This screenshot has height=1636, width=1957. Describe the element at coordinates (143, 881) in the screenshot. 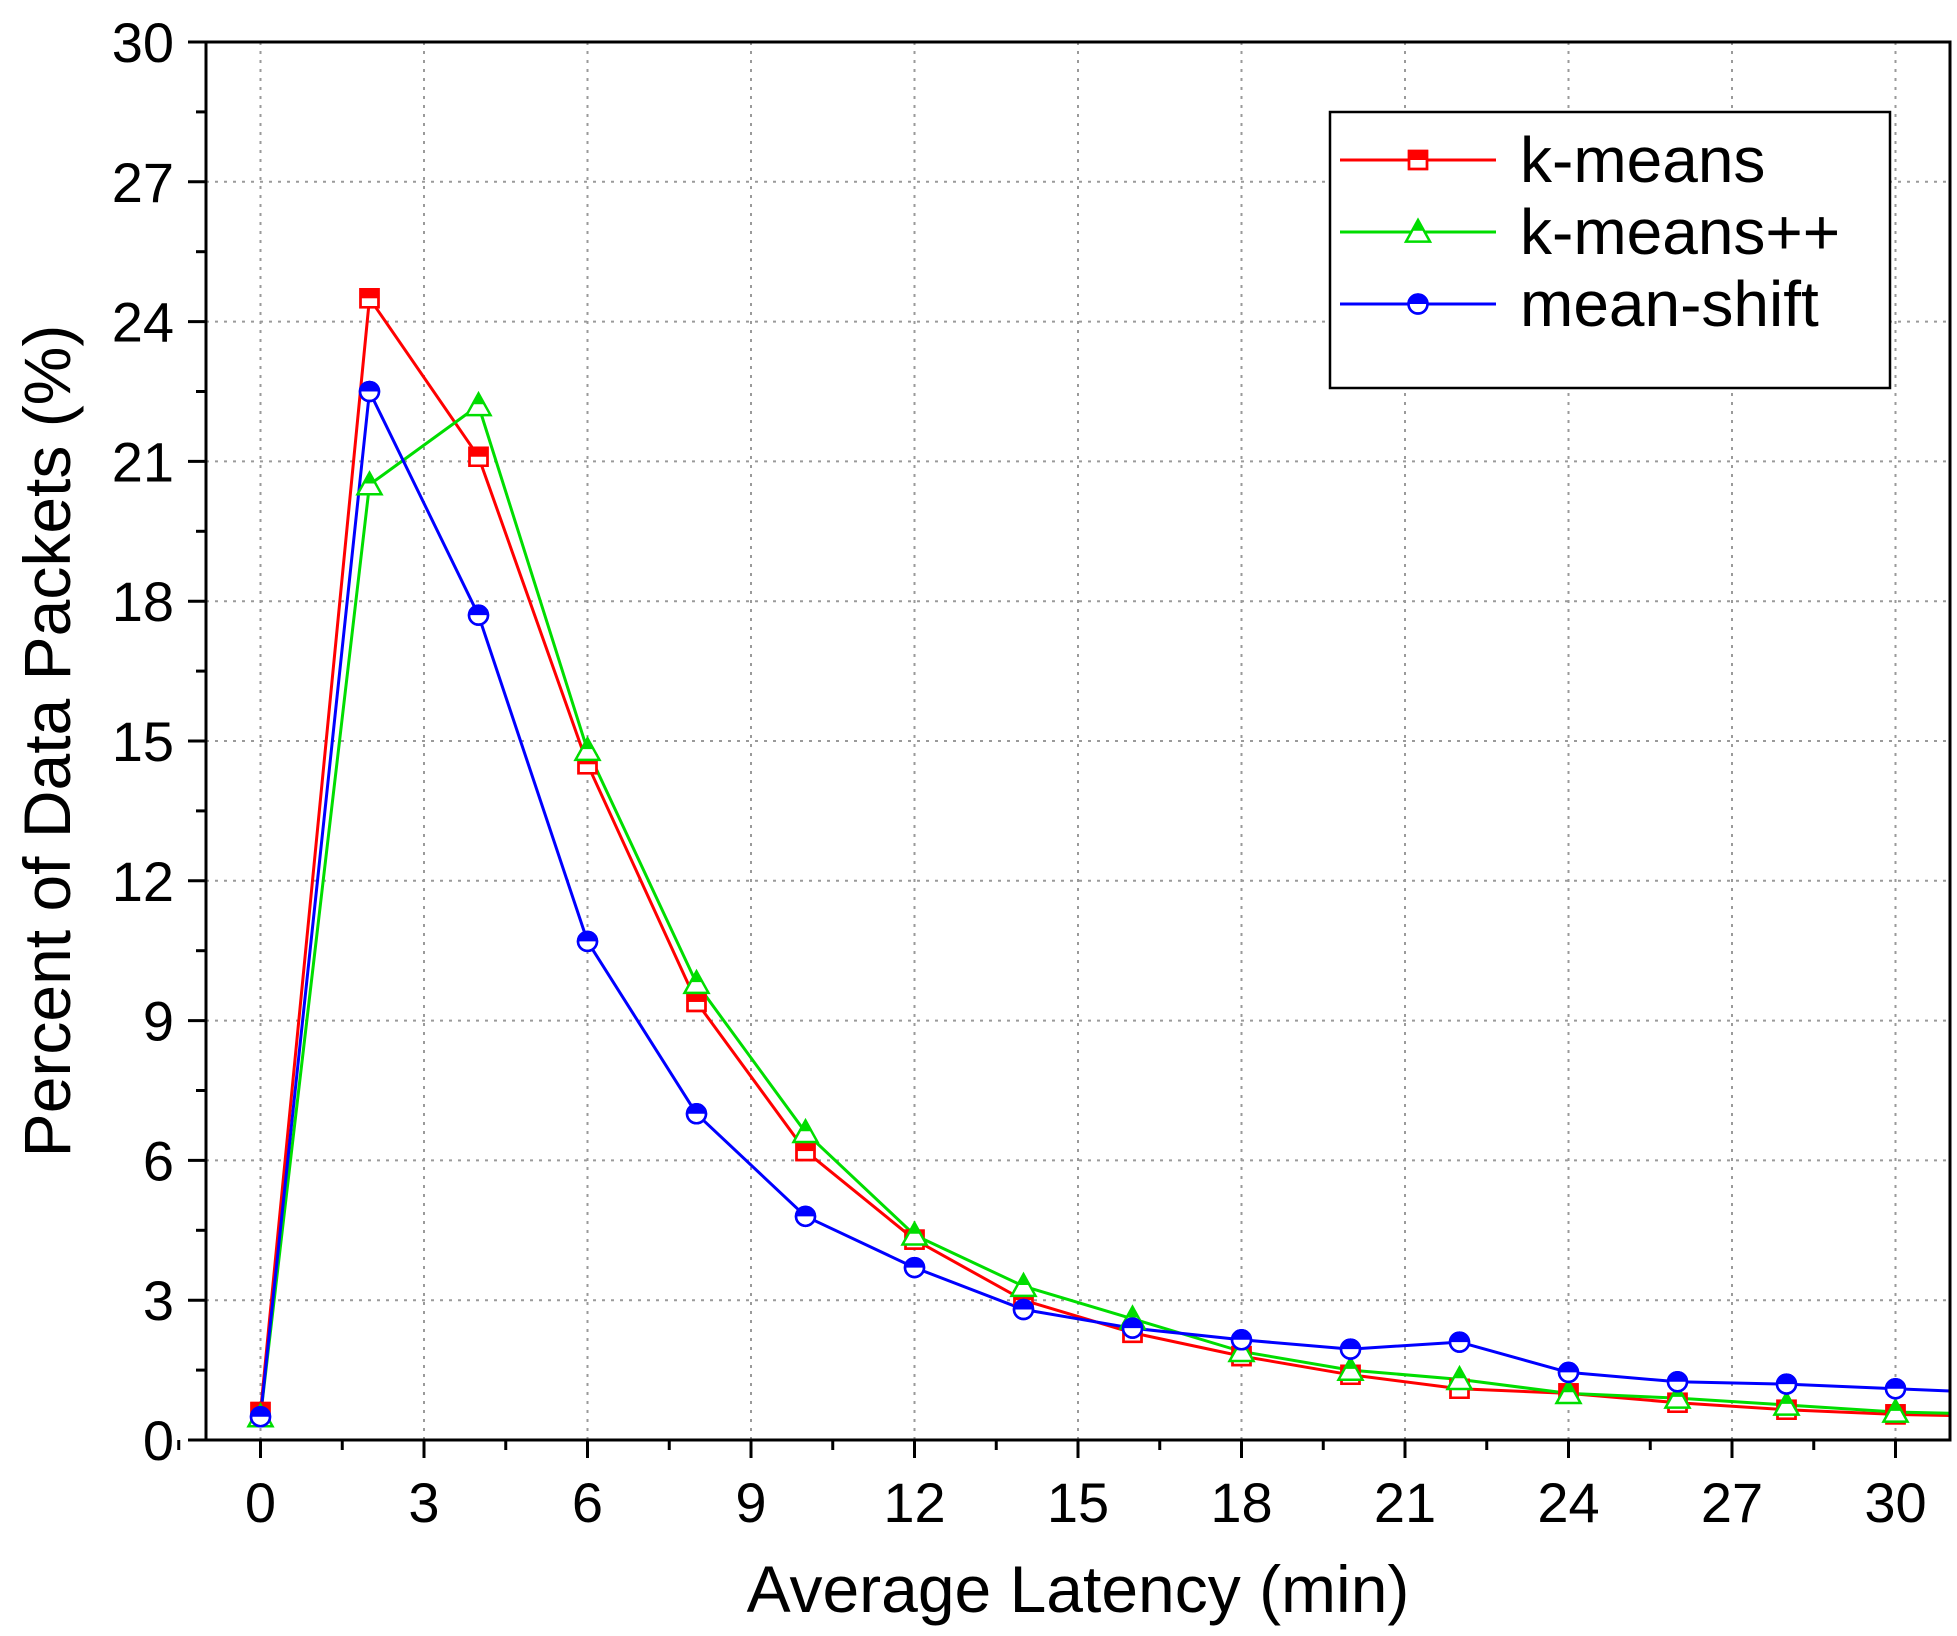

I see `y-tick-label: 12` at that location.